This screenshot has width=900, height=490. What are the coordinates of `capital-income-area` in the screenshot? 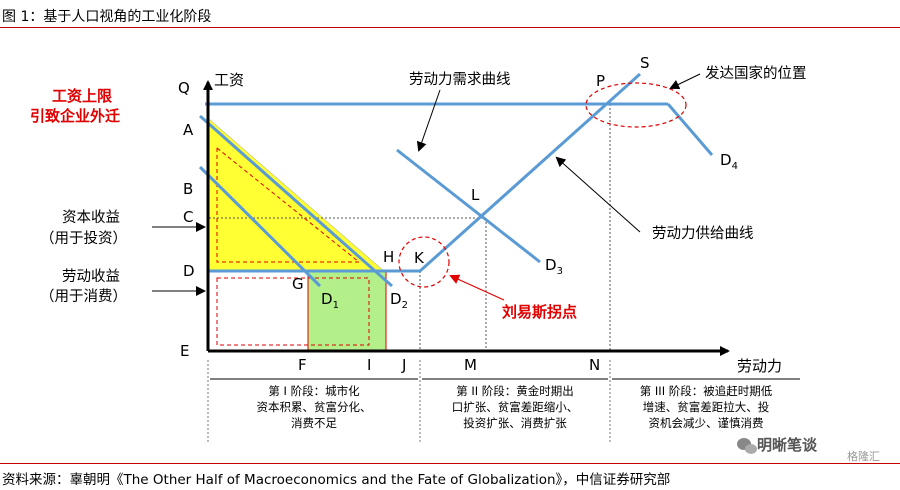 It's located at (296, 195).